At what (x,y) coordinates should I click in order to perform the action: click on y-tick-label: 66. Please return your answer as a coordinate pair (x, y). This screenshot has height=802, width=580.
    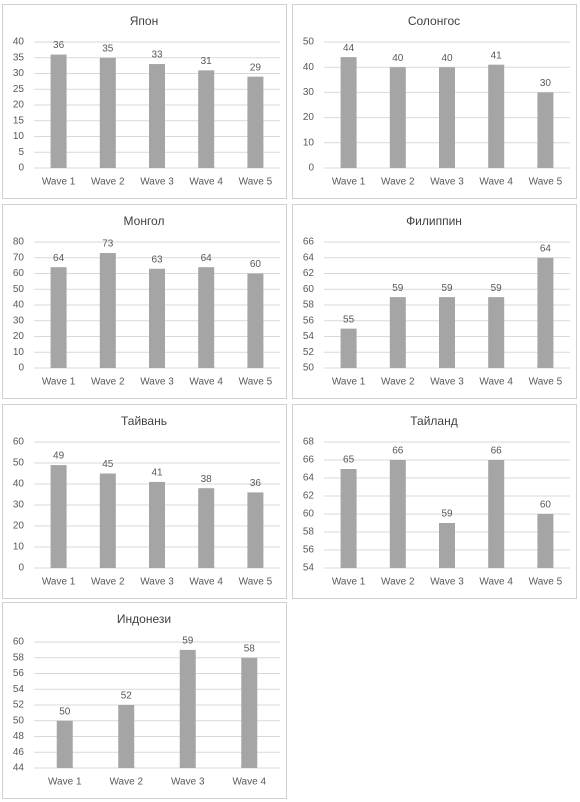
    Looking at the image, I should click on (309, 242).